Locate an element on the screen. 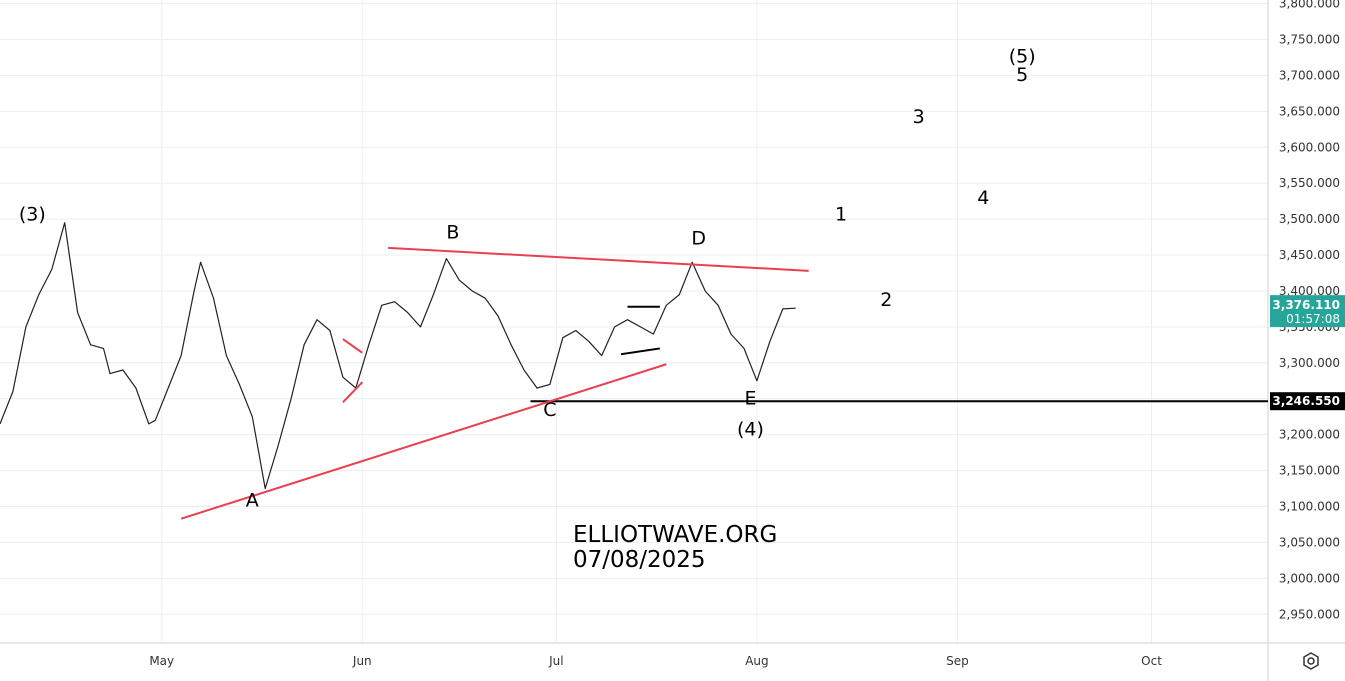 Image resolution: width=1345 pixels, height=681 pixels. y-tick-label: 3,150.000 is located at coordinates (1309, 471).